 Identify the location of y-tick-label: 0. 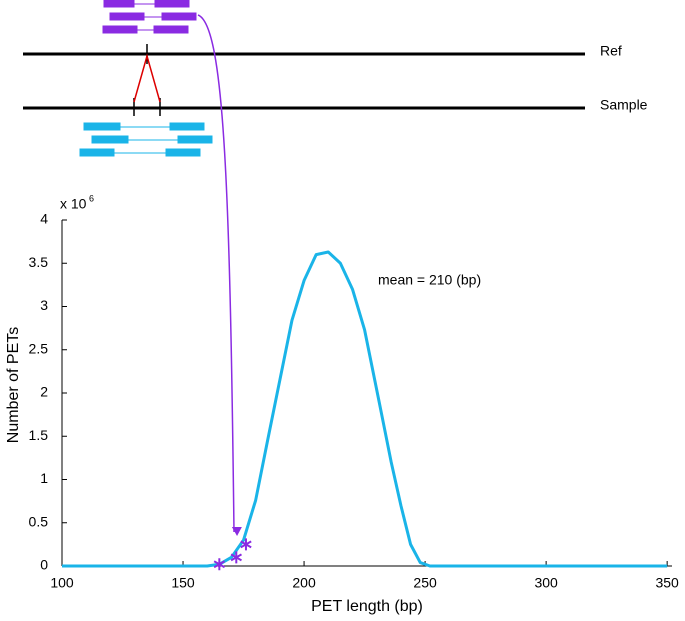
(44, 565).